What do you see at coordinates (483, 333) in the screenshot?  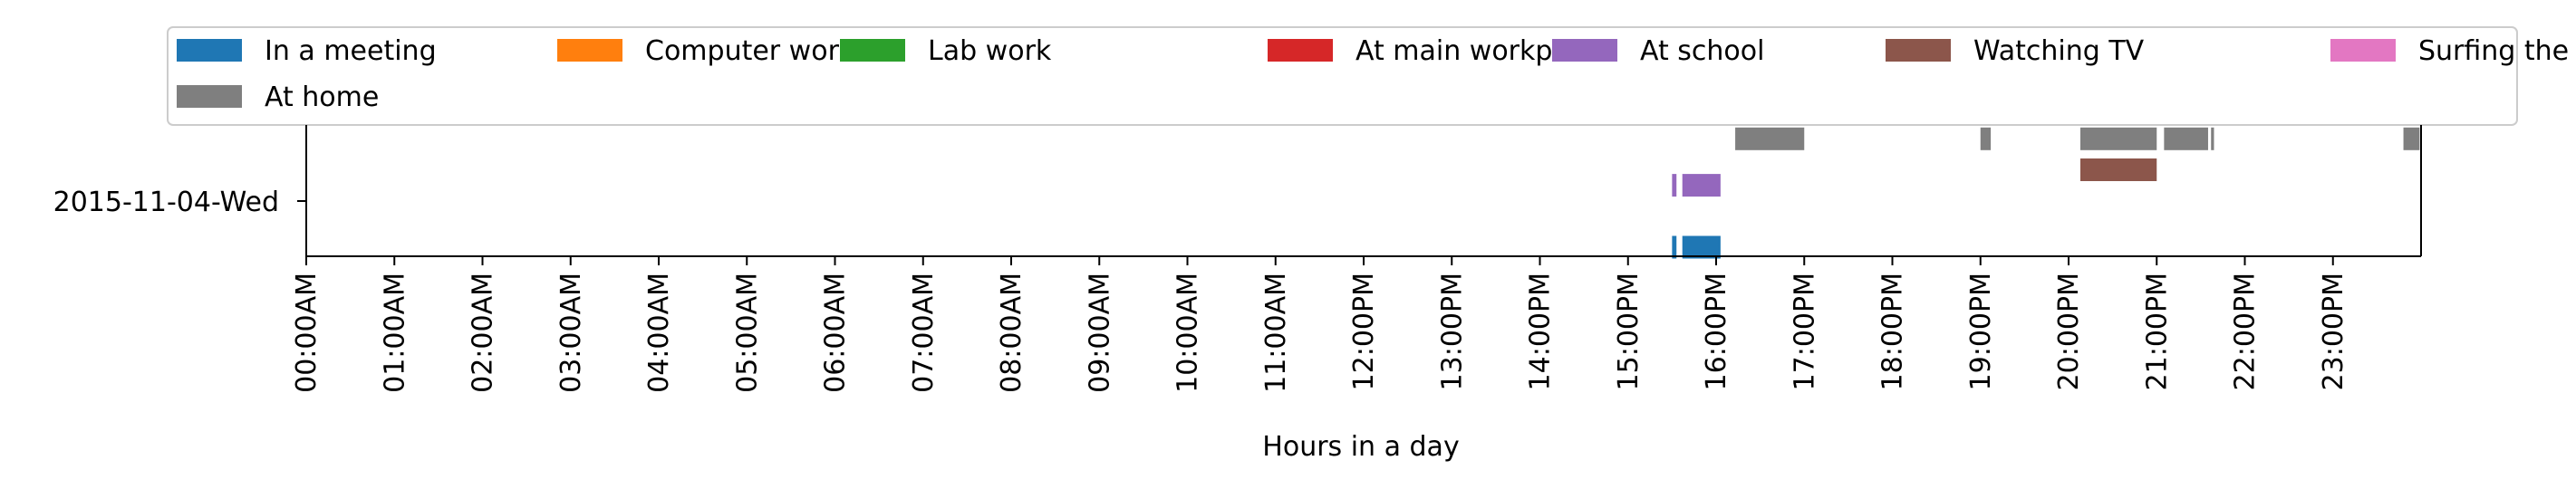 I see `x-tick-label: 02:00AM` at bounding box center [483, 333].